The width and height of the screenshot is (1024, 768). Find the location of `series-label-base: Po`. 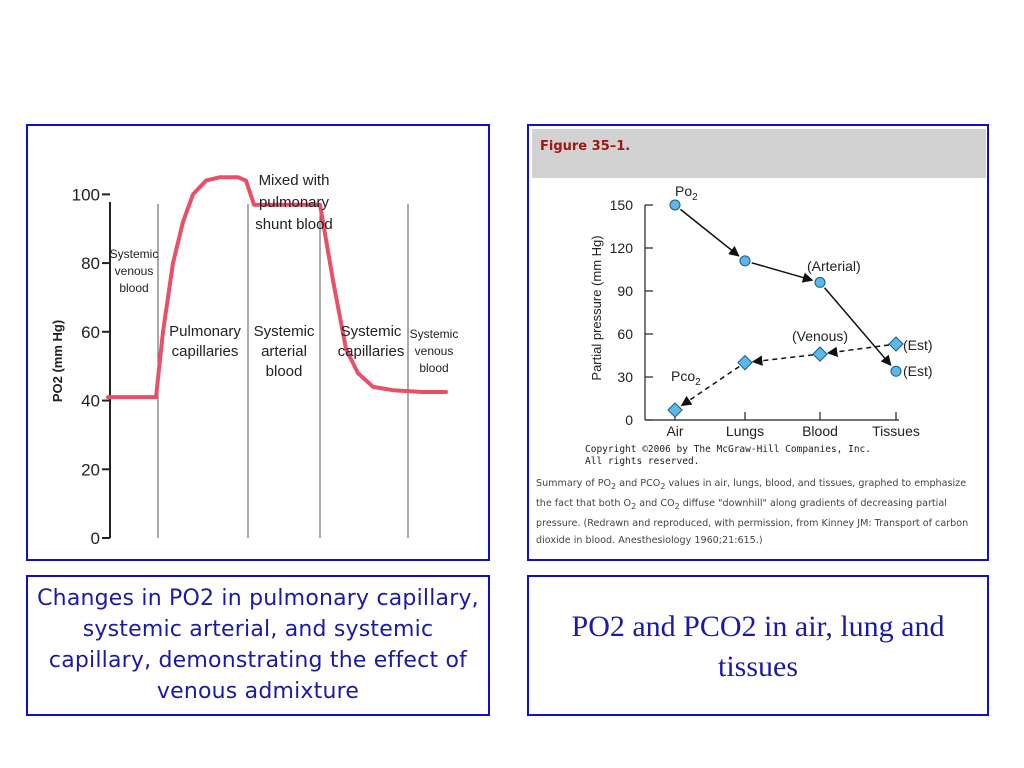

series-label-base: Po is located at coordinates (683, 191).